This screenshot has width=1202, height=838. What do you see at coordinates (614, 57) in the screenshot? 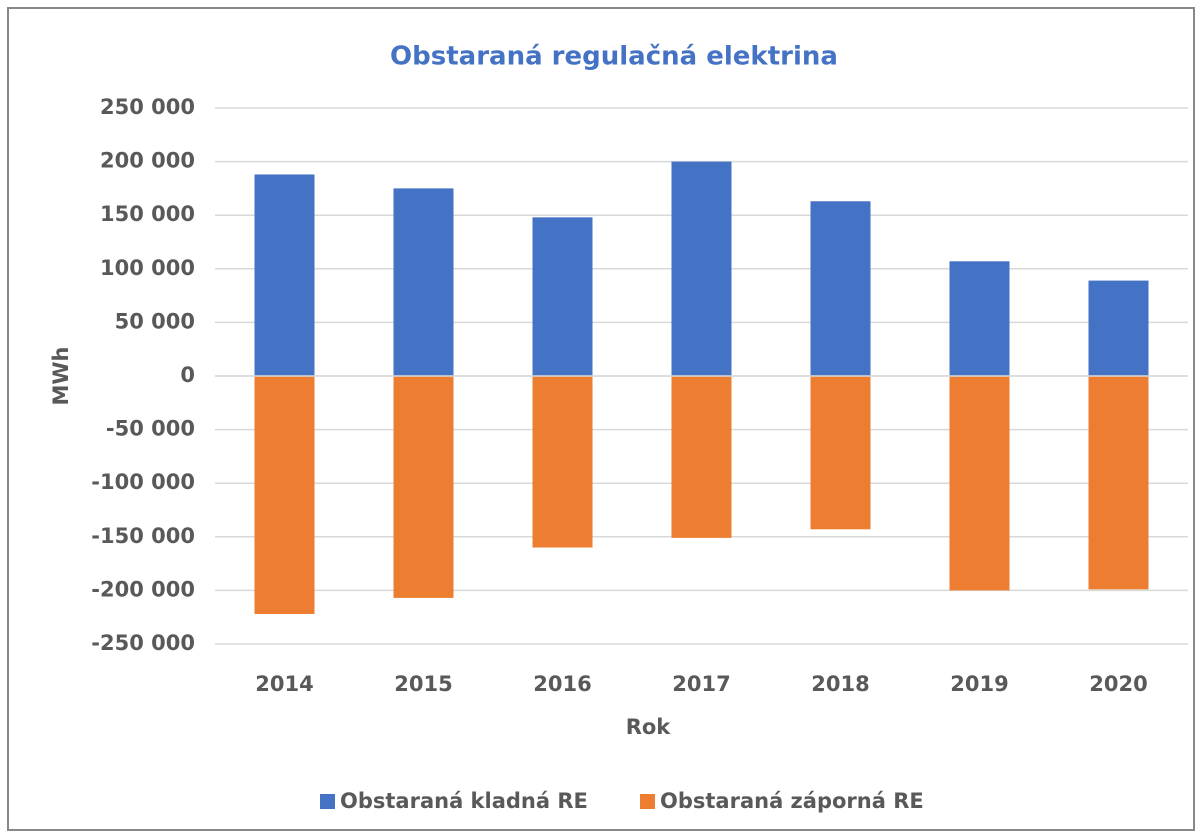
I see `chart-title: Obstaraná regulačná elektrina` at bounding box center [614, 57].